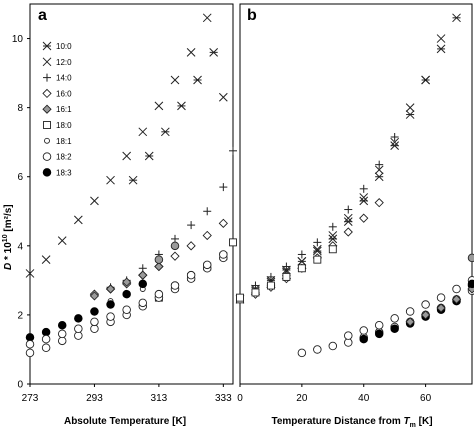 This screenshot has width=474, height=430. Describe the element at coordinates (407, 421) in the screenshot. I see `x-axis-title-b-symbol: T` at that location.